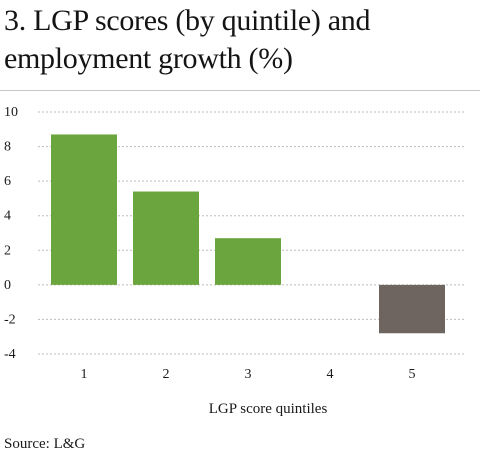 The image size is (480, 459). What do you see at coordinates (10, 354) in the screenshot?
I see `y-tick-label: -4` at bounding box center [10, 354].